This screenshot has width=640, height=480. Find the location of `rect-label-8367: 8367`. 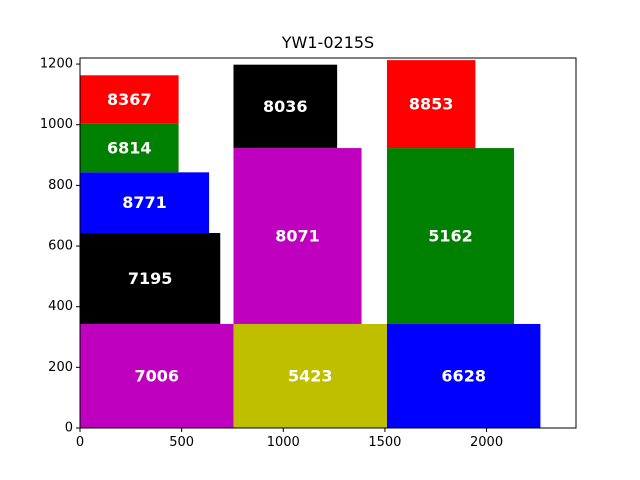

rect-label-8367: 8367 is located at coordinates (129, 99).